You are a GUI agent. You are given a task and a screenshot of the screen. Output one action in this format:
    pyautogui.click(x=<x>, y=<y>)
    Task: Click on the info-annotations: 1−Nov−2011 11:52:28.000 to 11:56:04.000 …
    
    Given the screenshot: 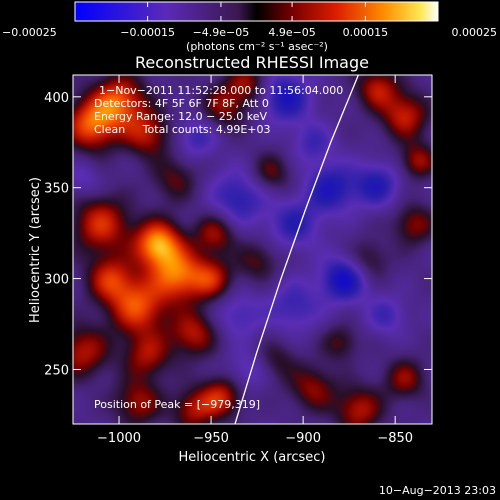 What is the action you would take?
    pyautogui.click(x=218, y=110)
    